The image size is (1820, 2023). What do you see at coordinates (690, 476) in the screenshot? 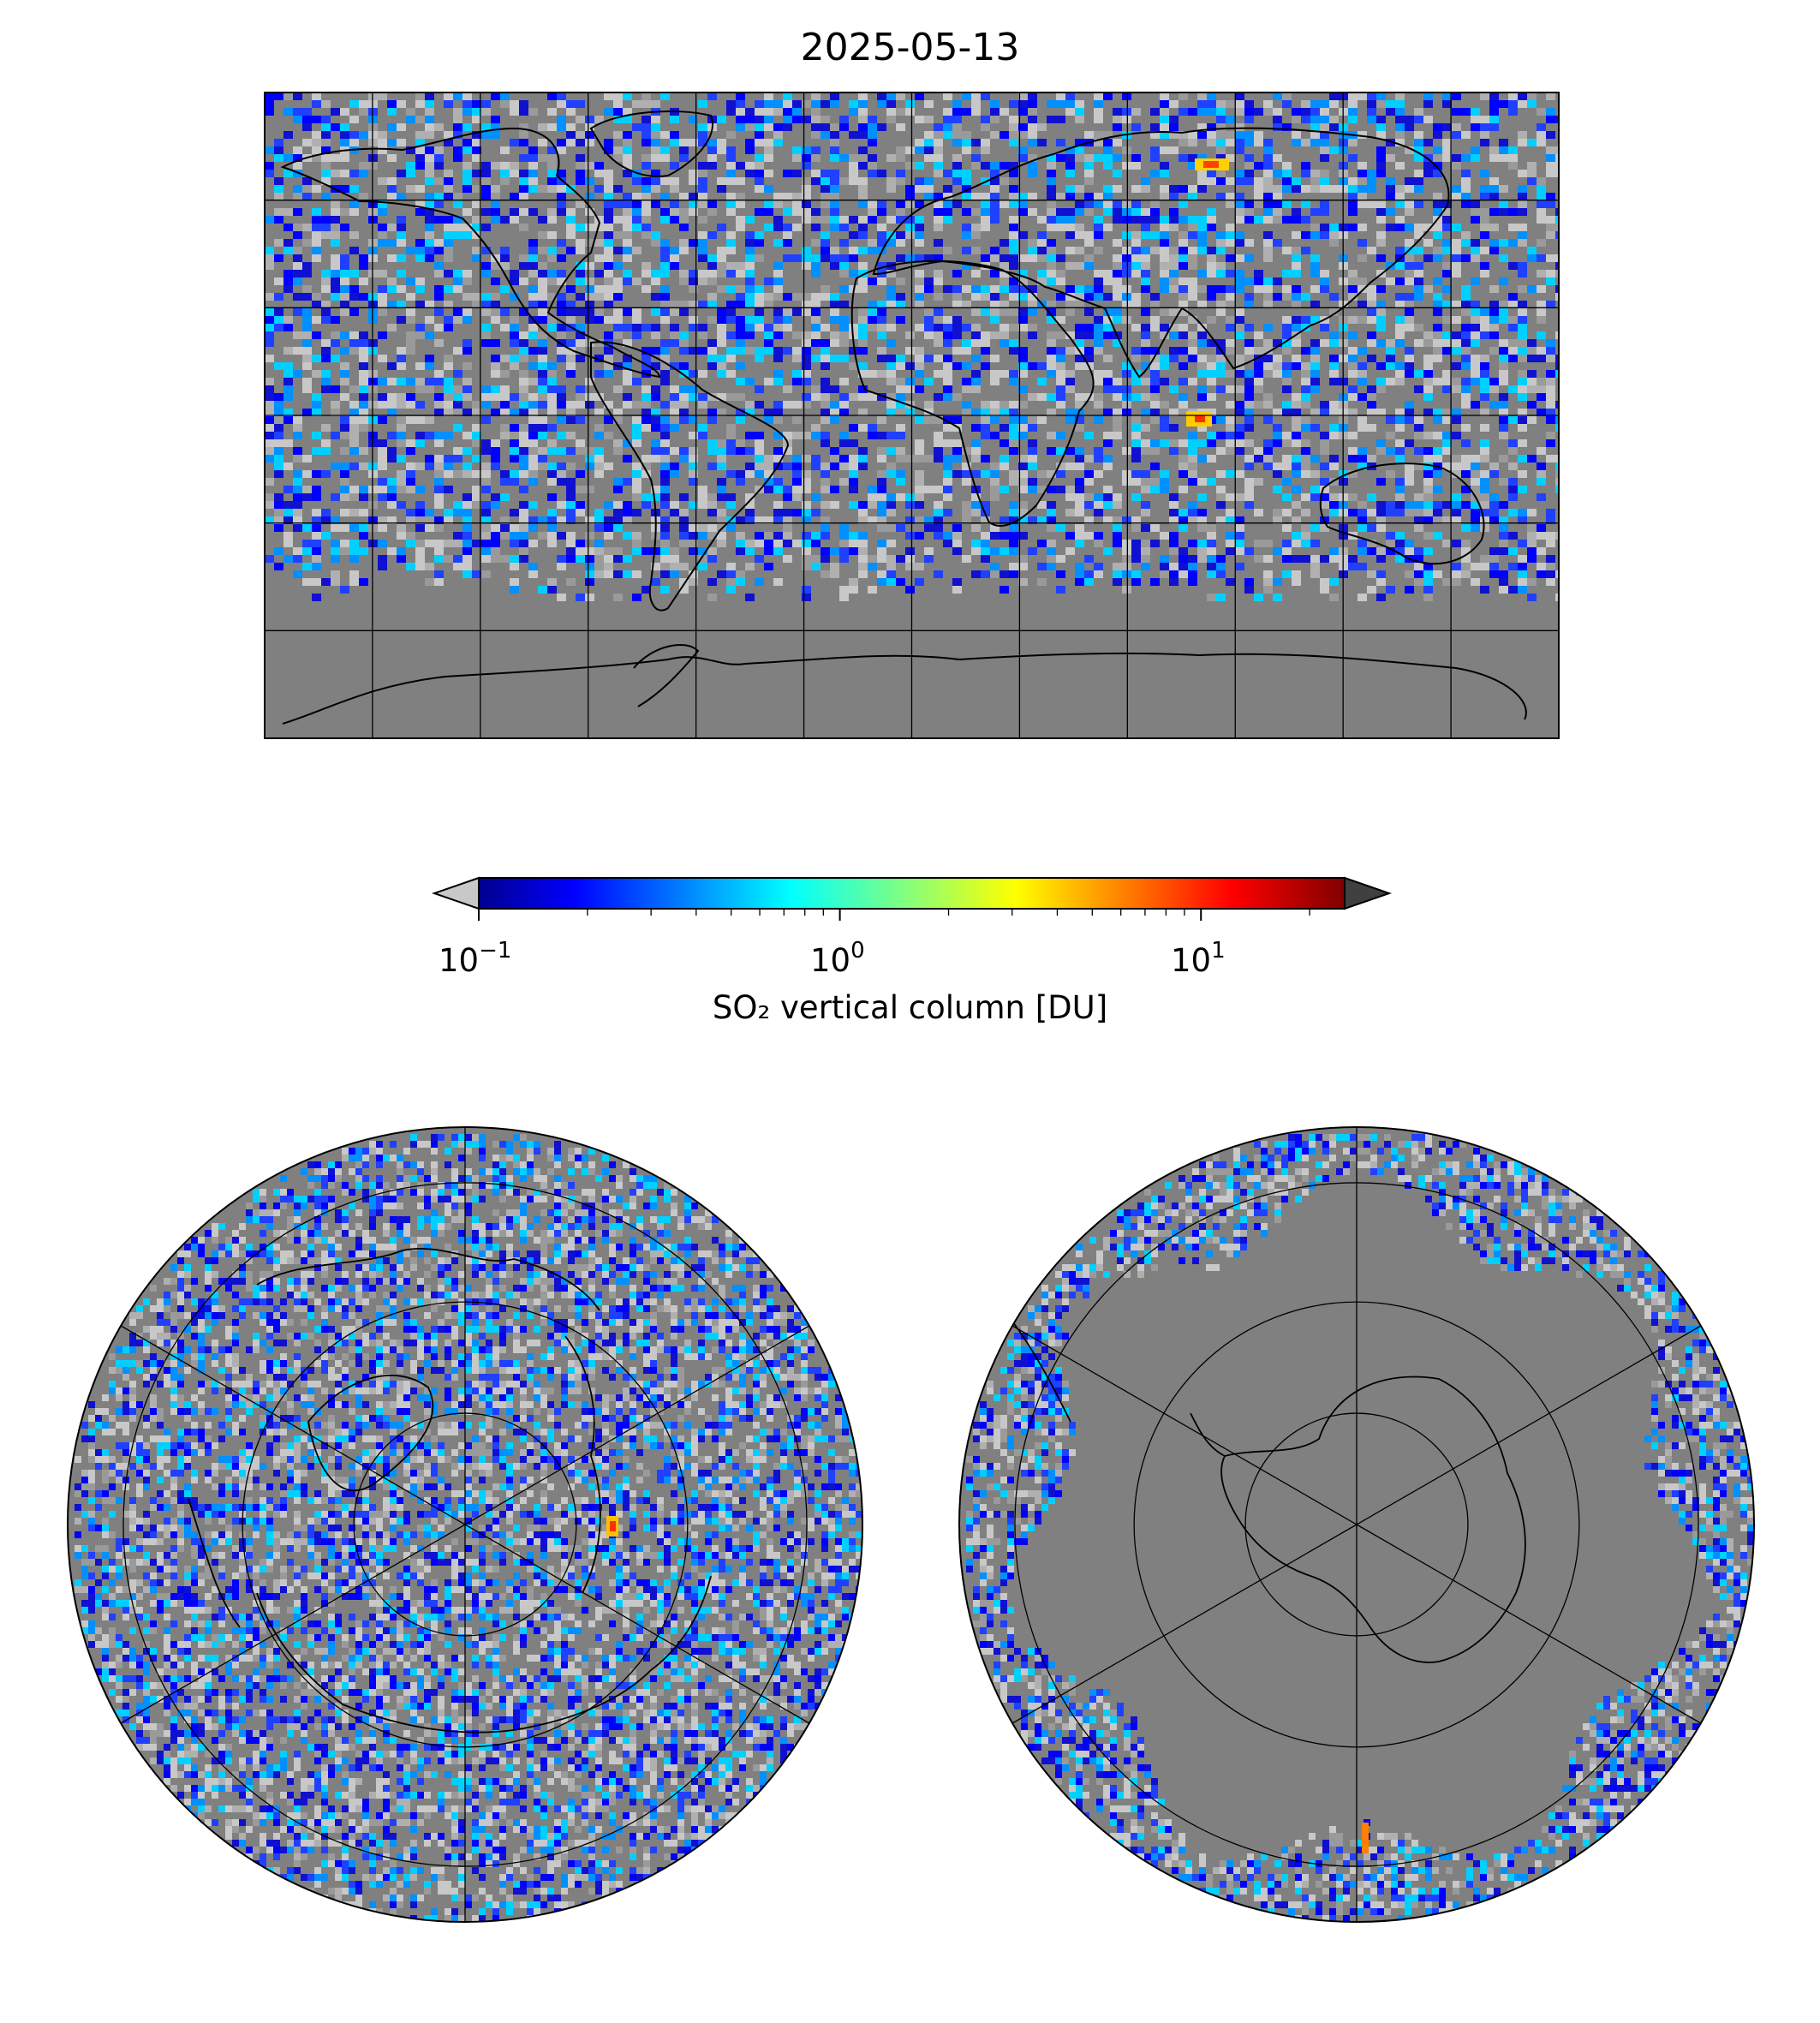
I see `coastline-south-america` at bounding box center [690, 476].